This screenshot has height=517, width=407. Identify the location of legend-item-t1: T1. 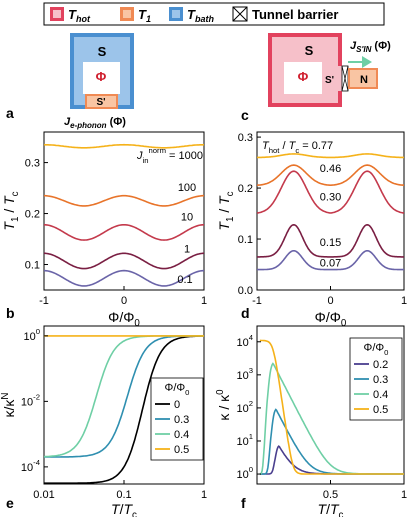
(135, 15).